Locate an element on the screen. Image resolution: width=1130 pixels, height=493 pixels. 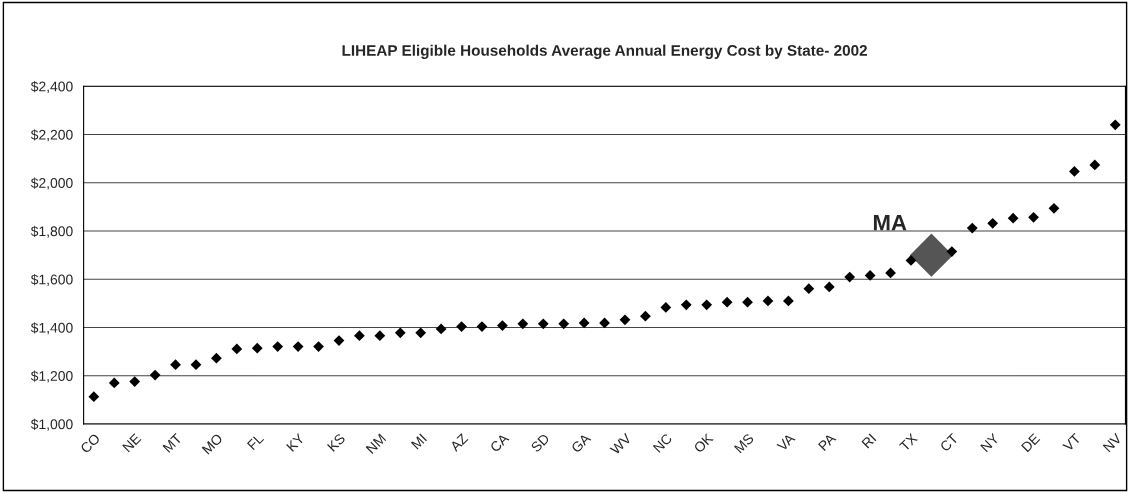
annotation: MA is located at coordinates (890, 223).